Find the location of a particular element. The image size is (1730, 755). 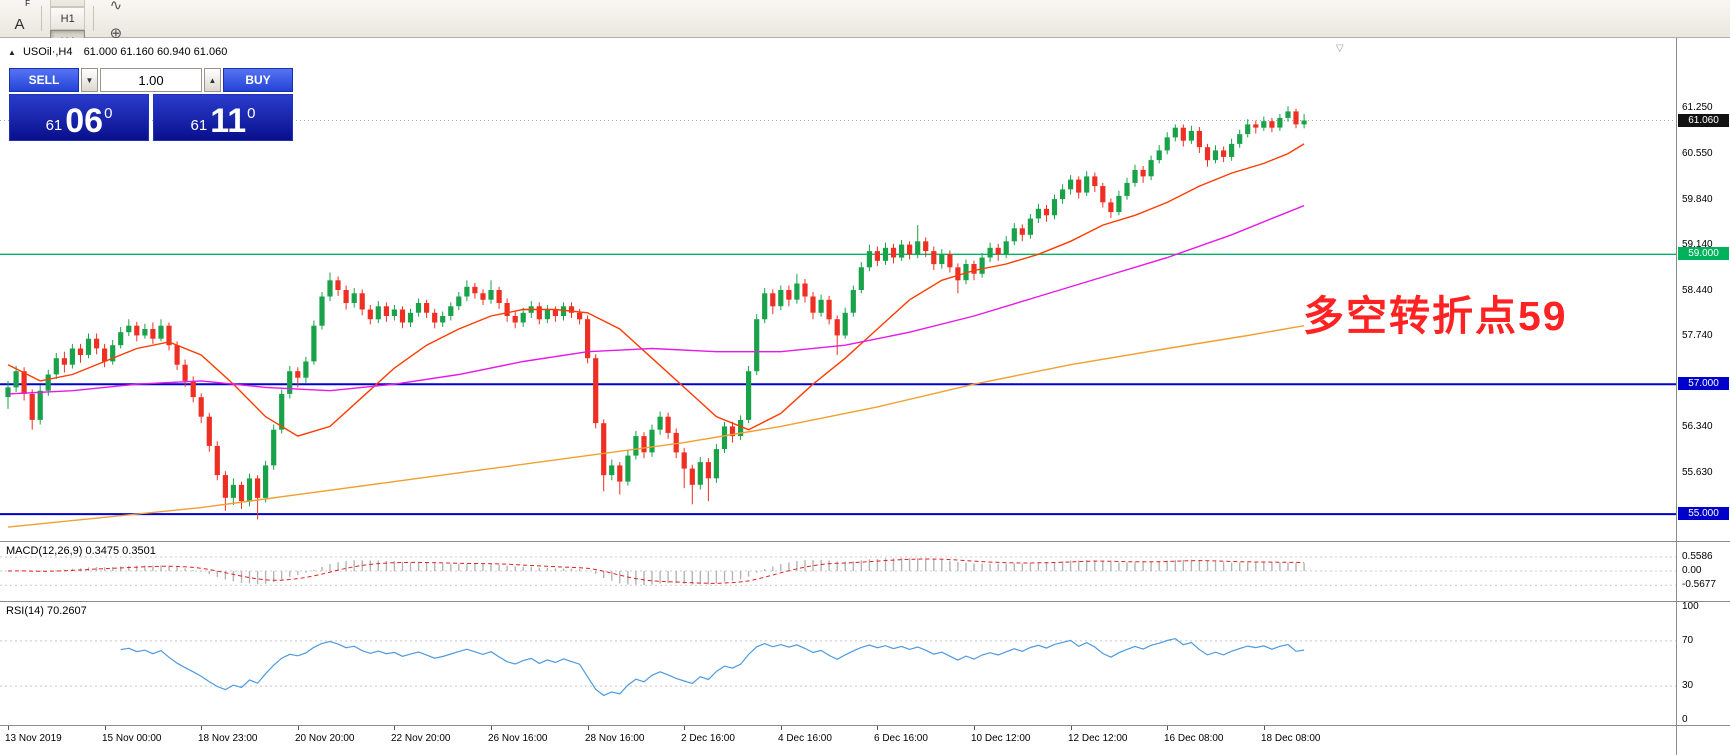

time-axis-label: 20 Nov 20:00 is located at coordinates (325, 738).